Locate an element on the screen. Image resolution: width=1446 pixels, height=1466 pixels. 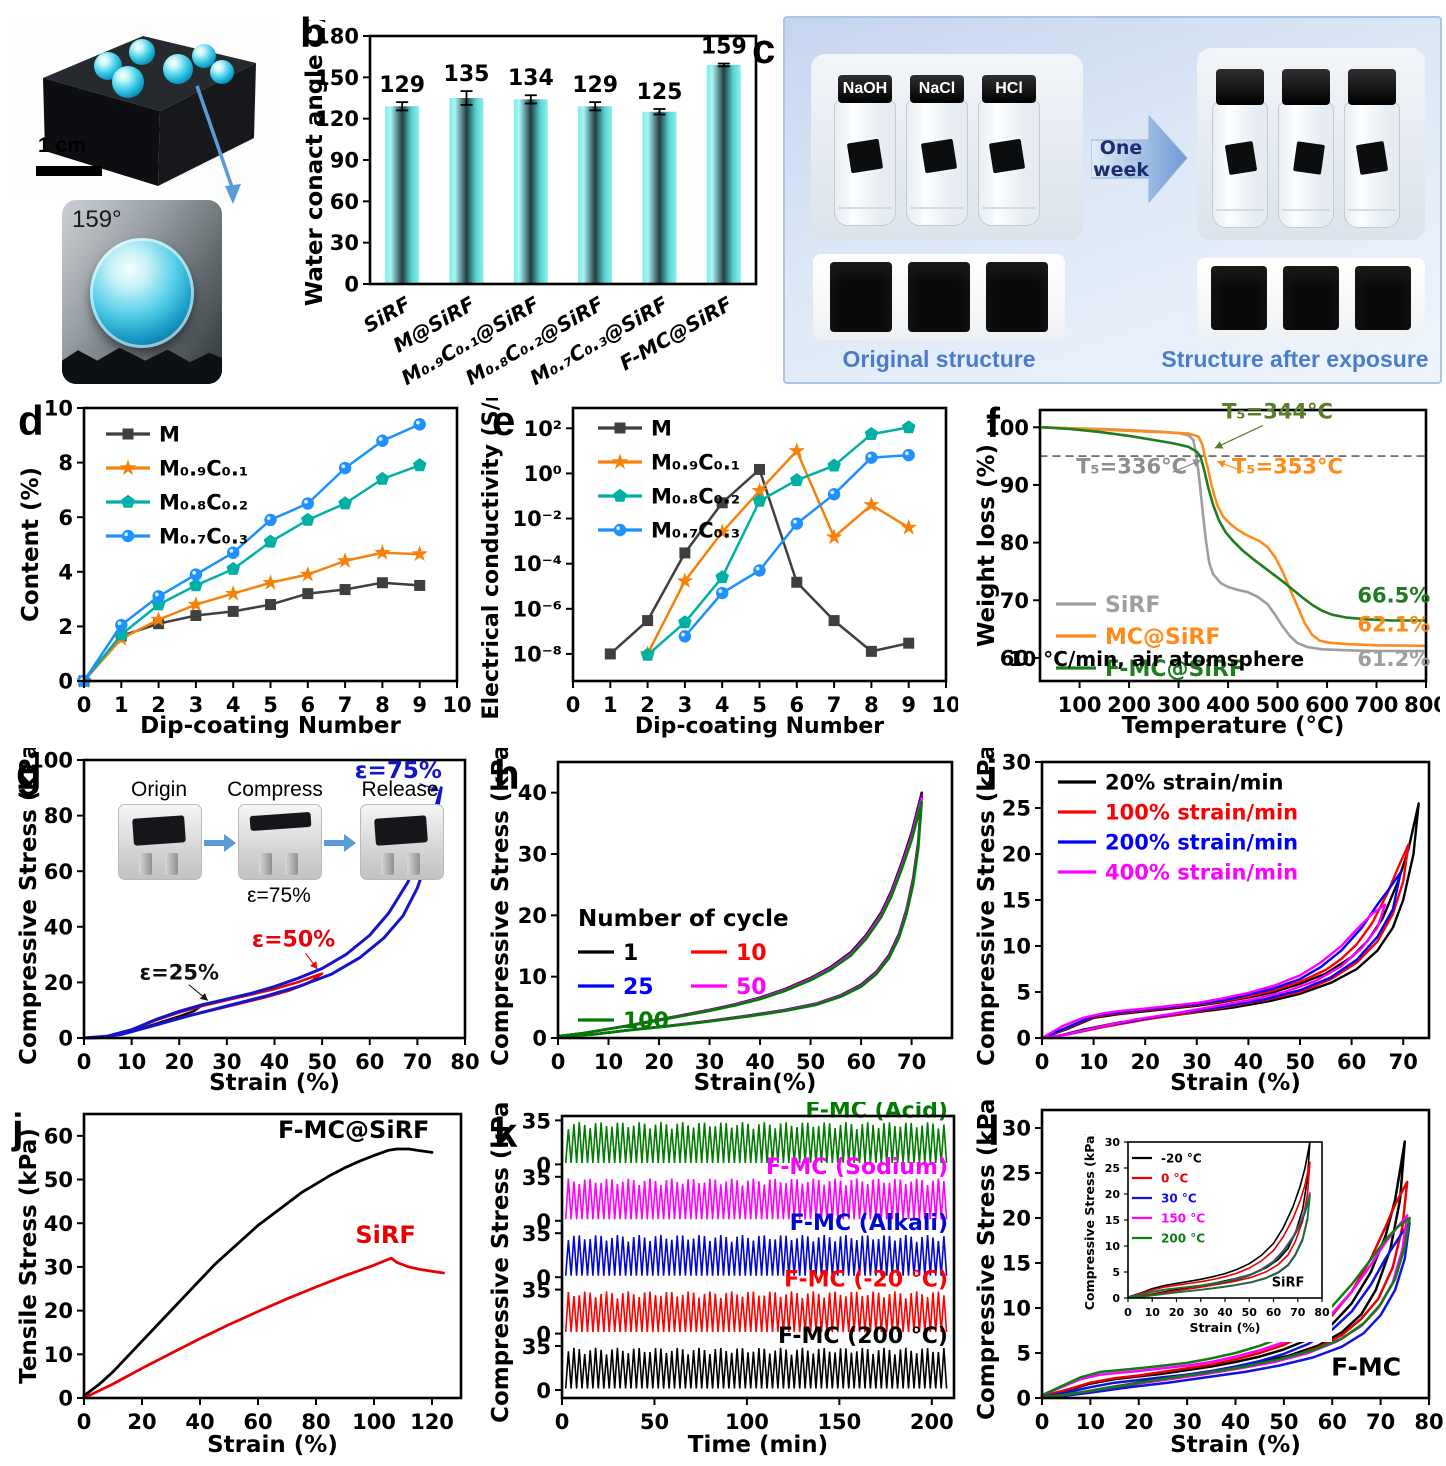
foam-sample-compressed is located at coordinates (280, 821).